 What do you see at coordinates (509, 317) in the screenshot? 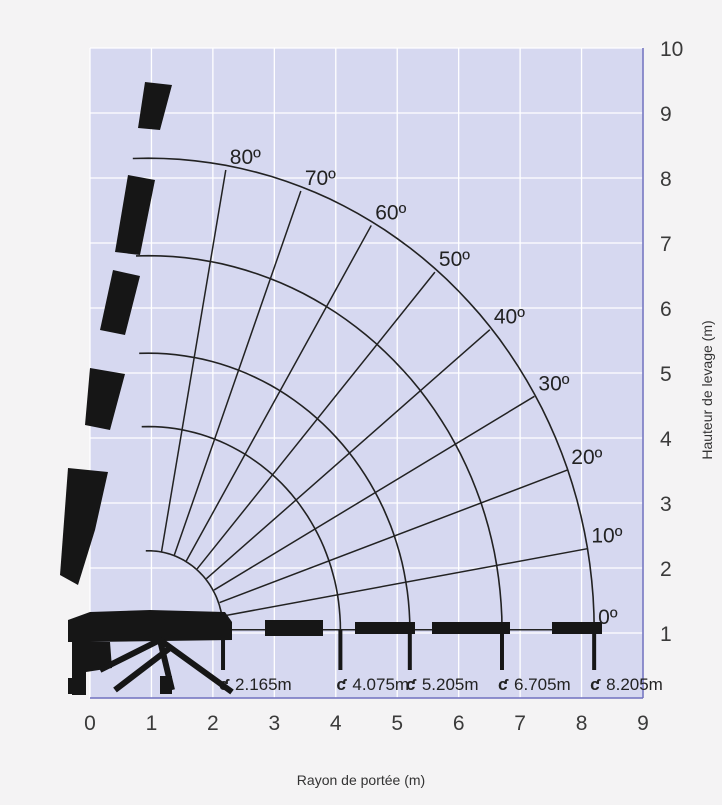
I see `angle-label: 40º` at bounding box center [509, 317].